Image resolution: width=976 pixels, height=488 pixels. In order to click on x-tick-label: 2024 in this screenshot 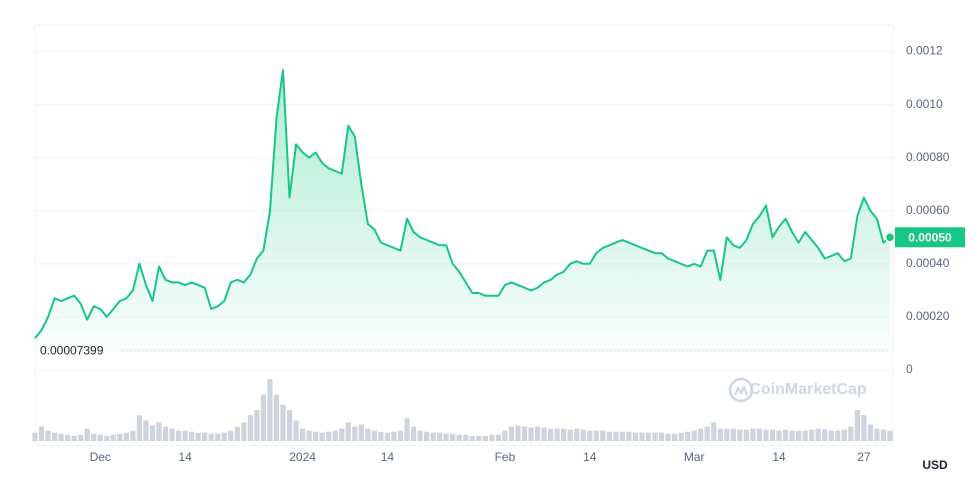, I will do `click(302, 457)`.